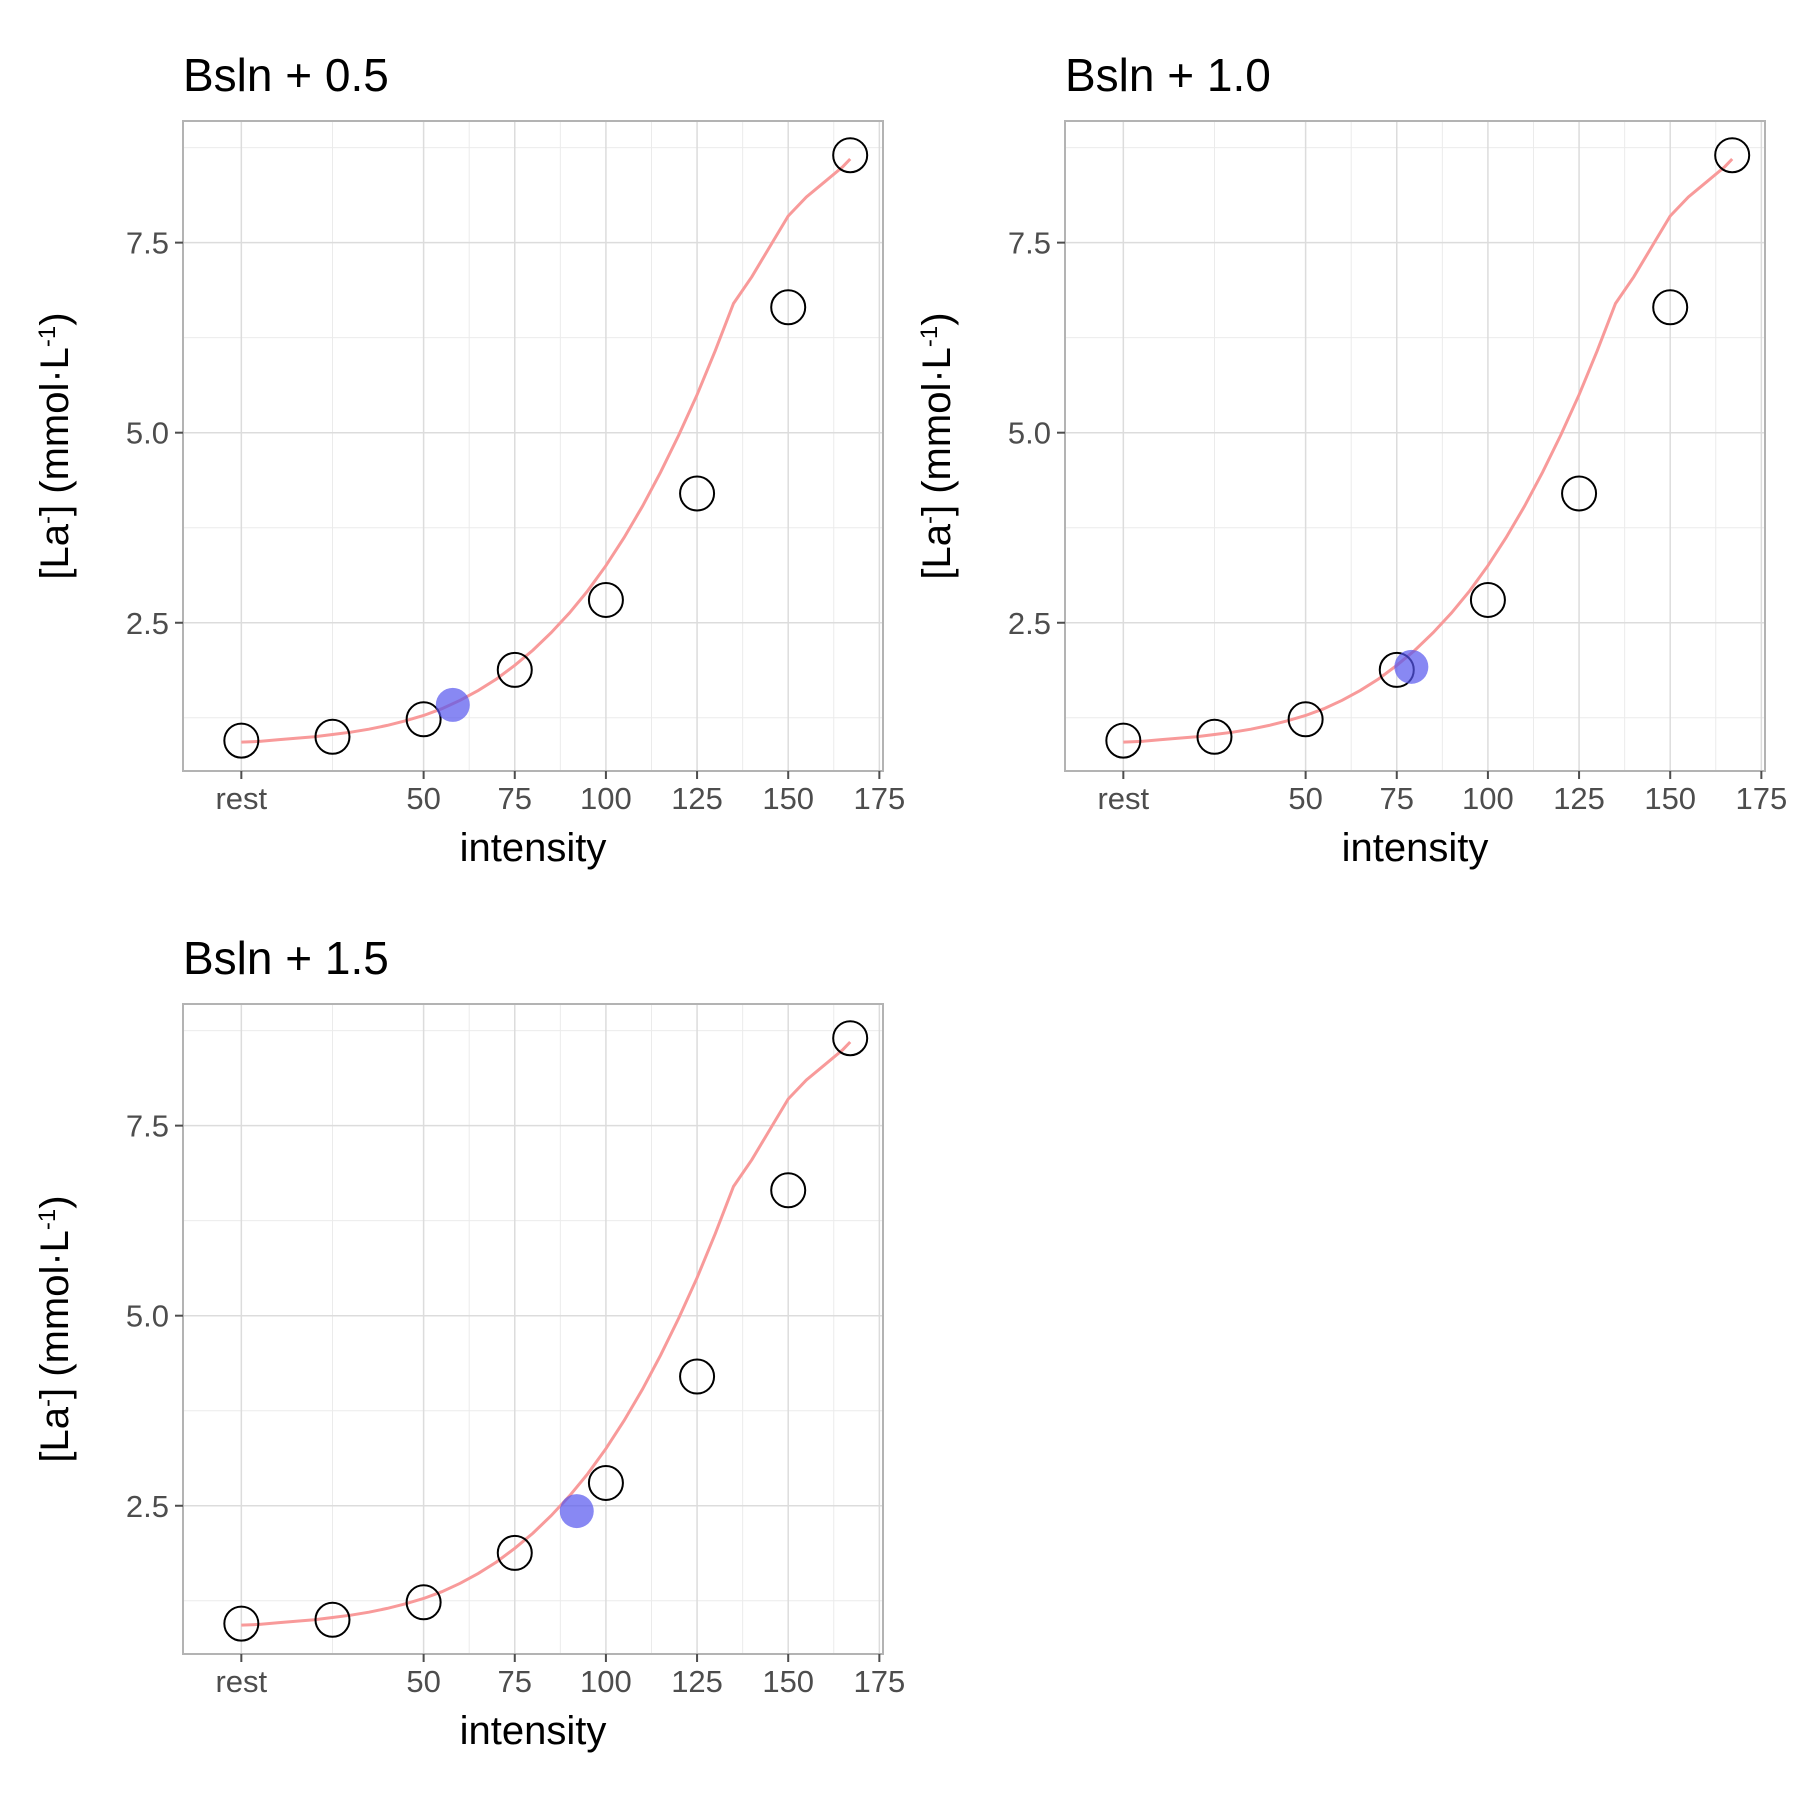  I want to click on panel-title: Bsln + 0.5, so click(286, 75).